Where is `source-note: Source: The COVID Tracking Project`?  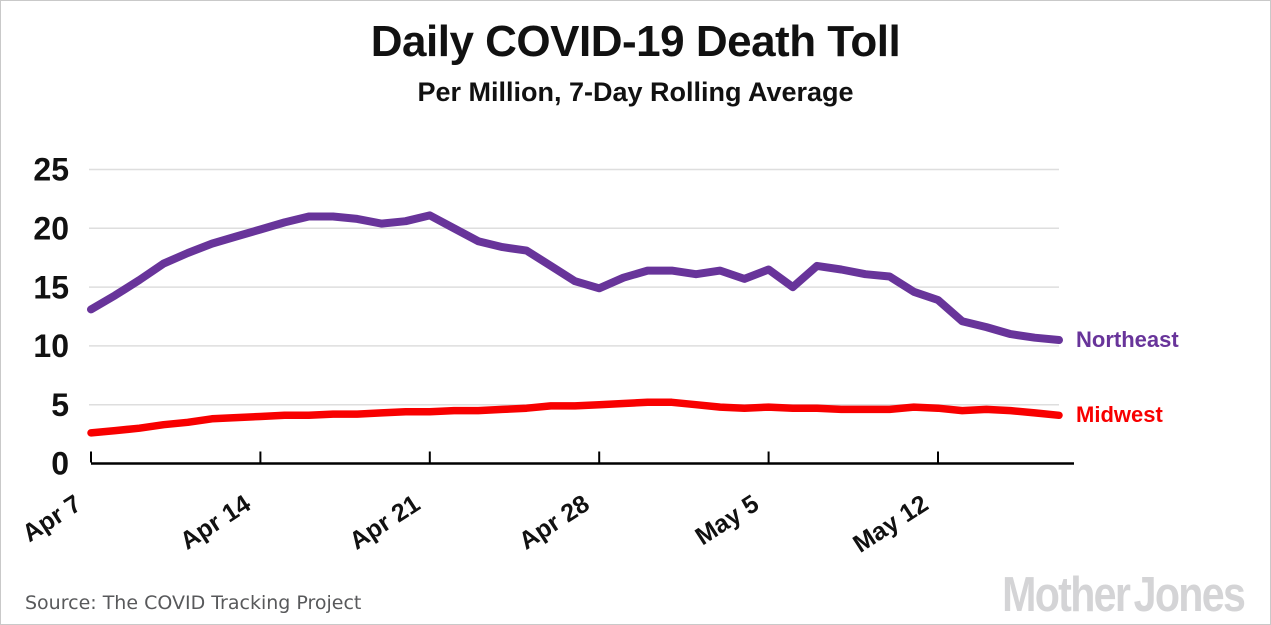
source-note: Source: The COVID Tracking Project is located at coordinates (193, 603).